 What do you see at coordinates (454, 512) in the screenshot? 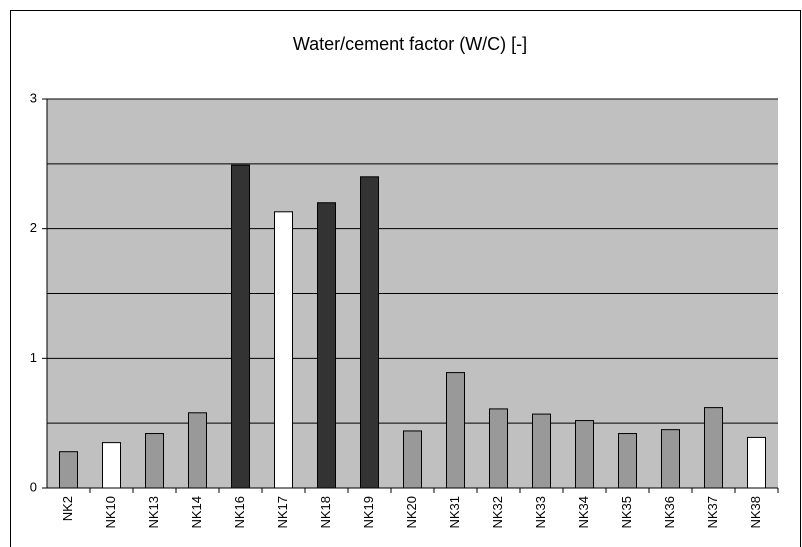
I see `x-tick-label: NK31` at bounding box center [454, 512].